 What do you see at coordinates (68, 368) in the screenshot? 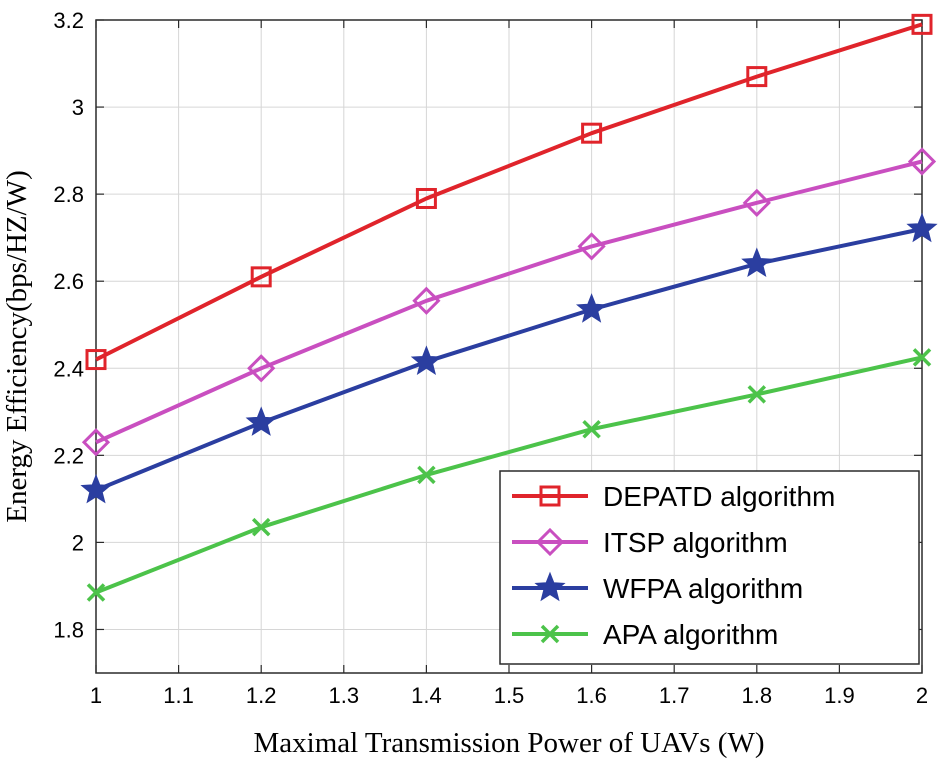
I see `y-tick-label: 2.4` at bounding box center [68, 368].